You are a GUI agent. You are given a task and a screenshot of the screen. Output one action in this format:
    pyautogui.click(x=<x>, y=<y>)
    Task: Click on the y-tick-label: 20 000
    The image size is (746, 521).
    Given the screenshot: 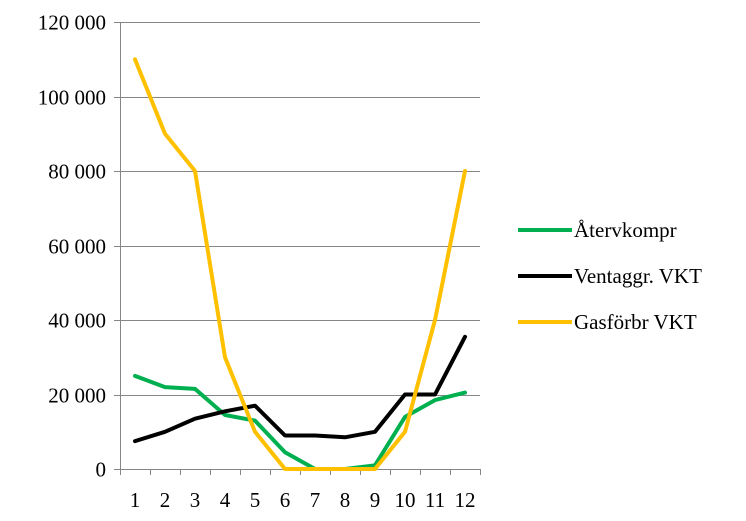 What is the action you would take?
    pyautogui.click(x=77, y=396)
    